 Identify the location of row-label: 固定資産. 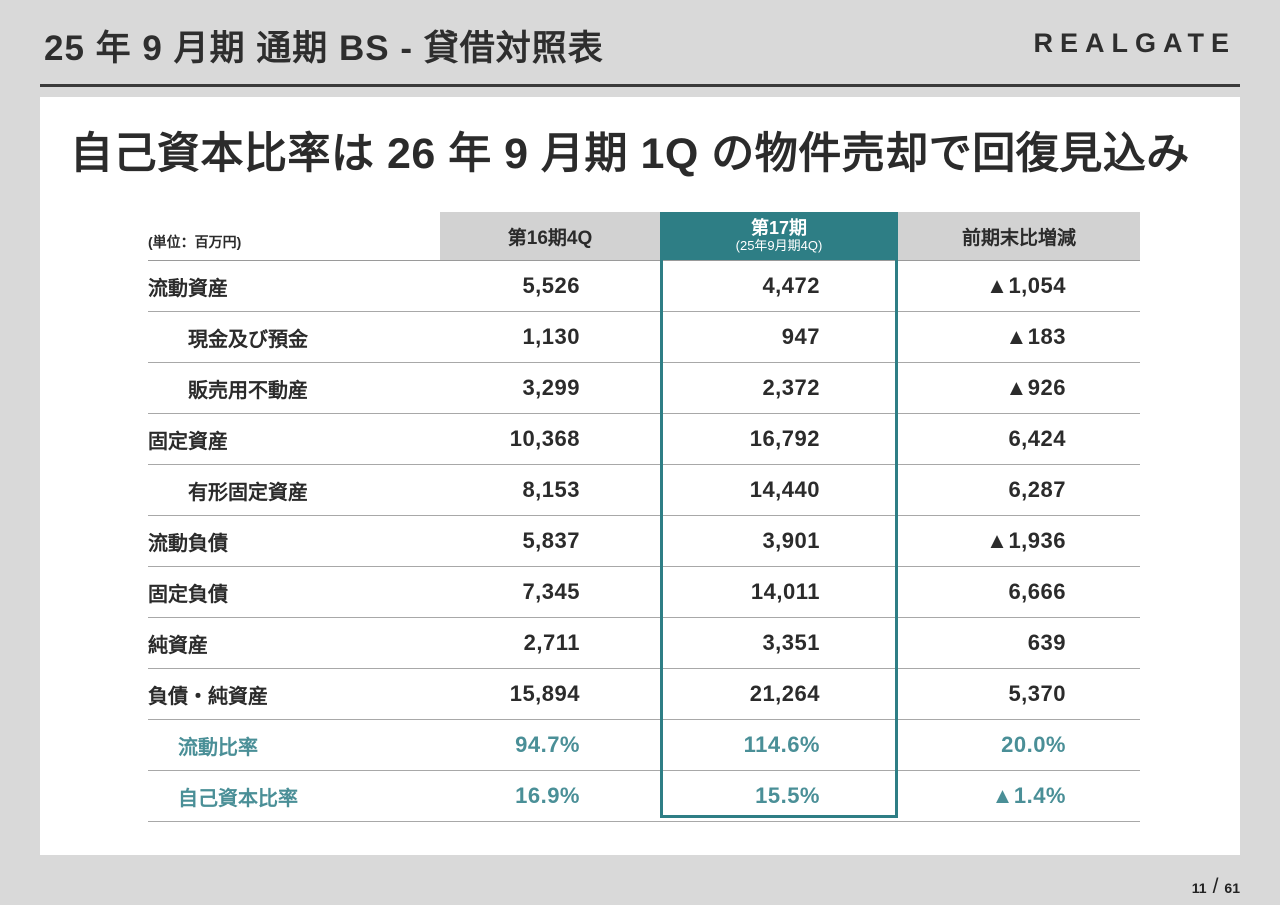
(188, 441).